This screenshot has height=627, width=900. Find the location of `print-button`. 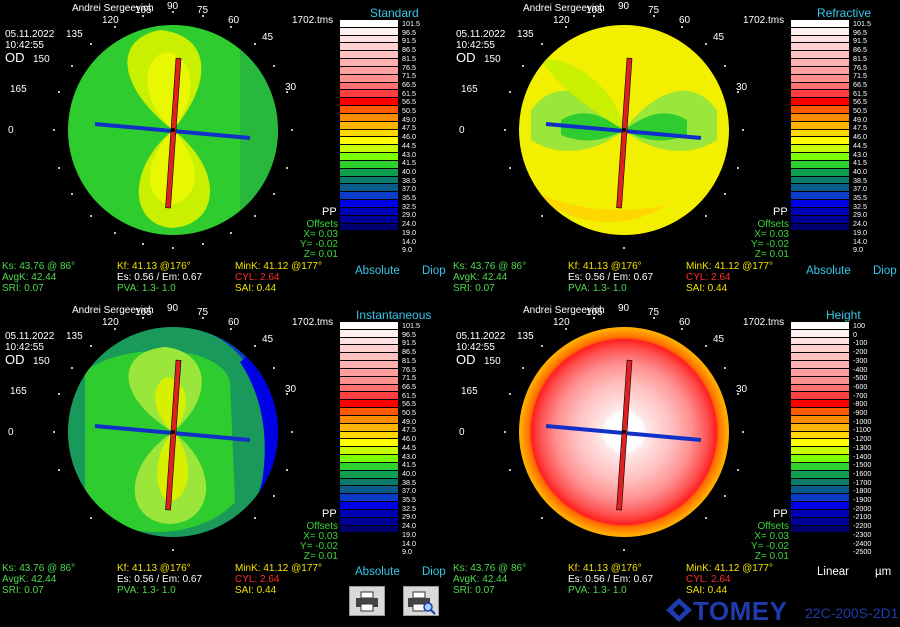

print-button is located at coordinates (367, 601).